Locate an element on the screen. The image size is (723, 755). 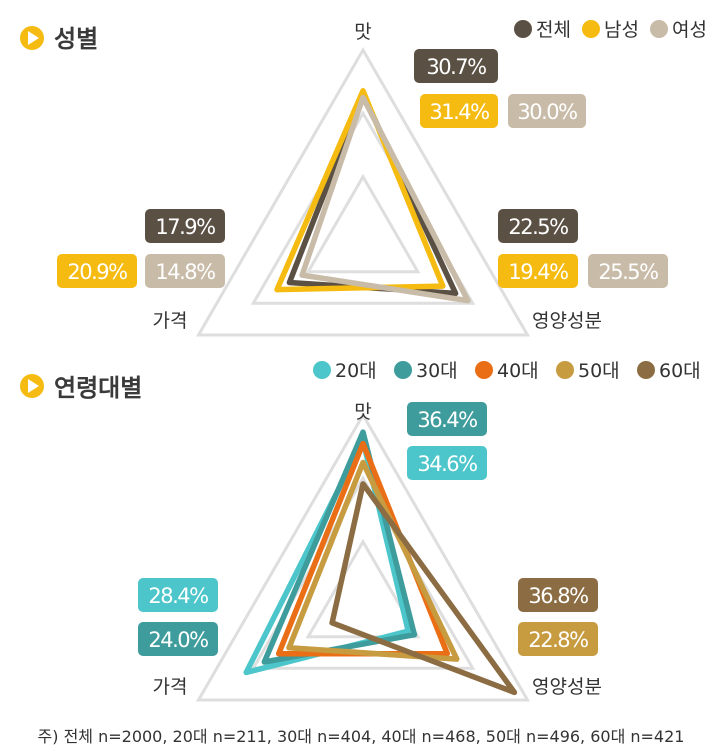
gender-badge-taste-남성: 31.4% is located at coordinates (459, 111).